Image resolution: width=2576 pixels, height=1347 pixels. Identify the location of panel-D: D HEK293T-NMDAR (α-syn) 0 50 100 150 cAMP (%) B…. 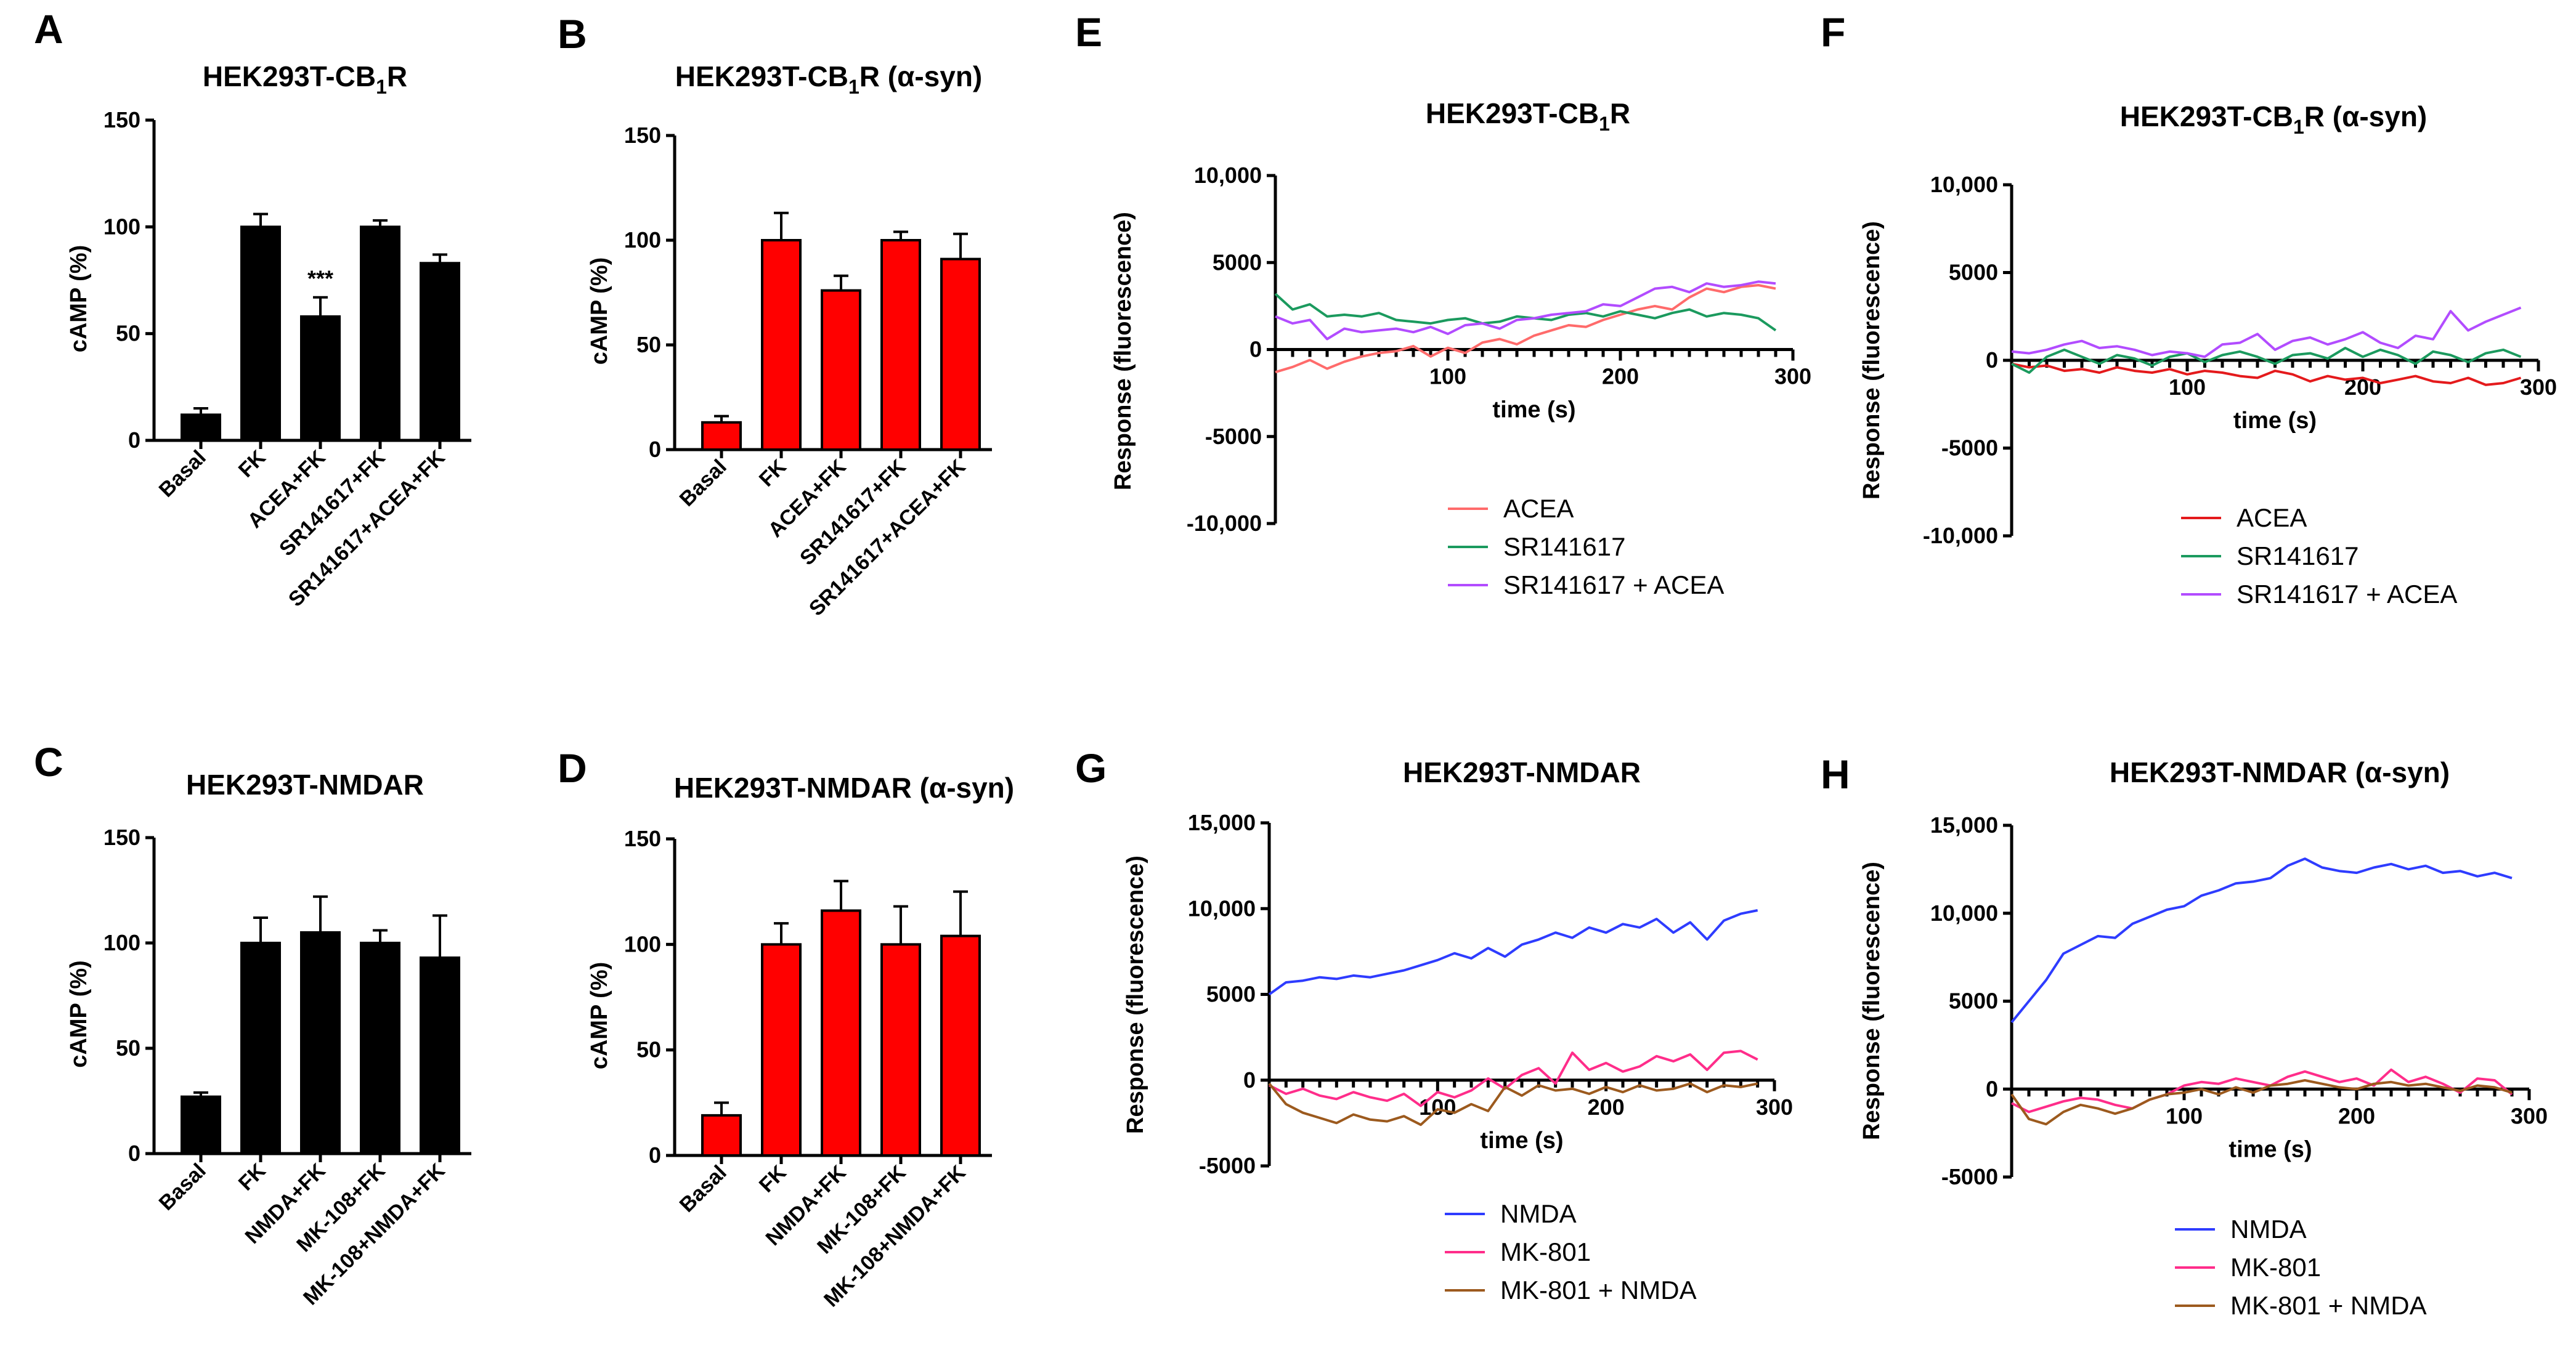
(786, 1028).